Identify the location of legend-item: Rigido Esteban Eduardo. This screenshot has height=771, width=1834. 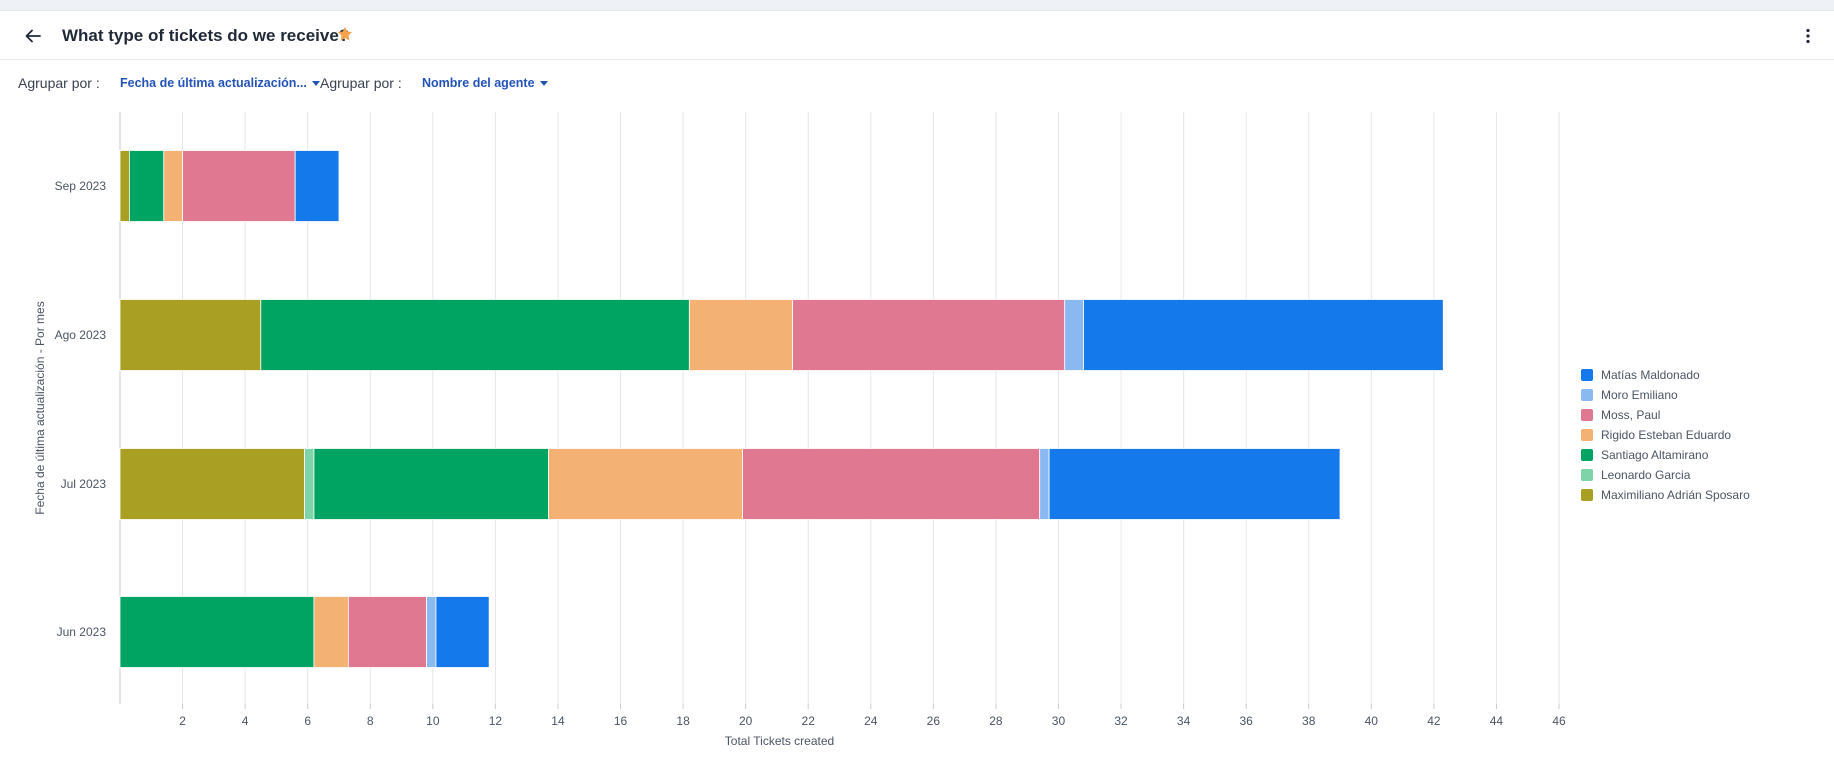
(1701, 435).